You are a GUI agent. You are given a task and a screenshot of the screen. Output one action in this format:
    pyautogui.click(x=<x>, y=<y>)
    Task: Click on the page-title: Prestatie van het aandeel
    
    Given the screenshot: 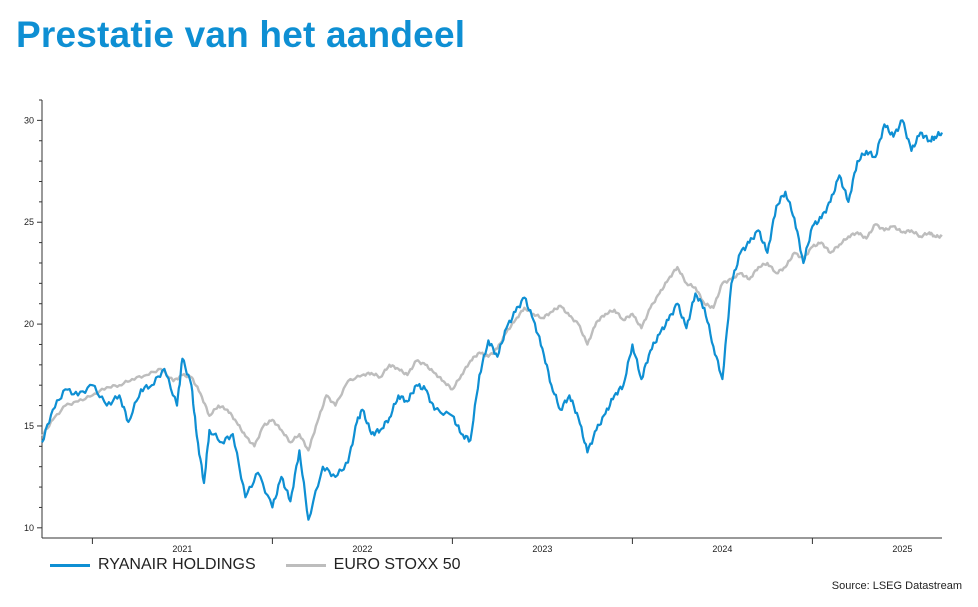 What is the action you would take?
    pyautogui.click(x=241, y=34)
    